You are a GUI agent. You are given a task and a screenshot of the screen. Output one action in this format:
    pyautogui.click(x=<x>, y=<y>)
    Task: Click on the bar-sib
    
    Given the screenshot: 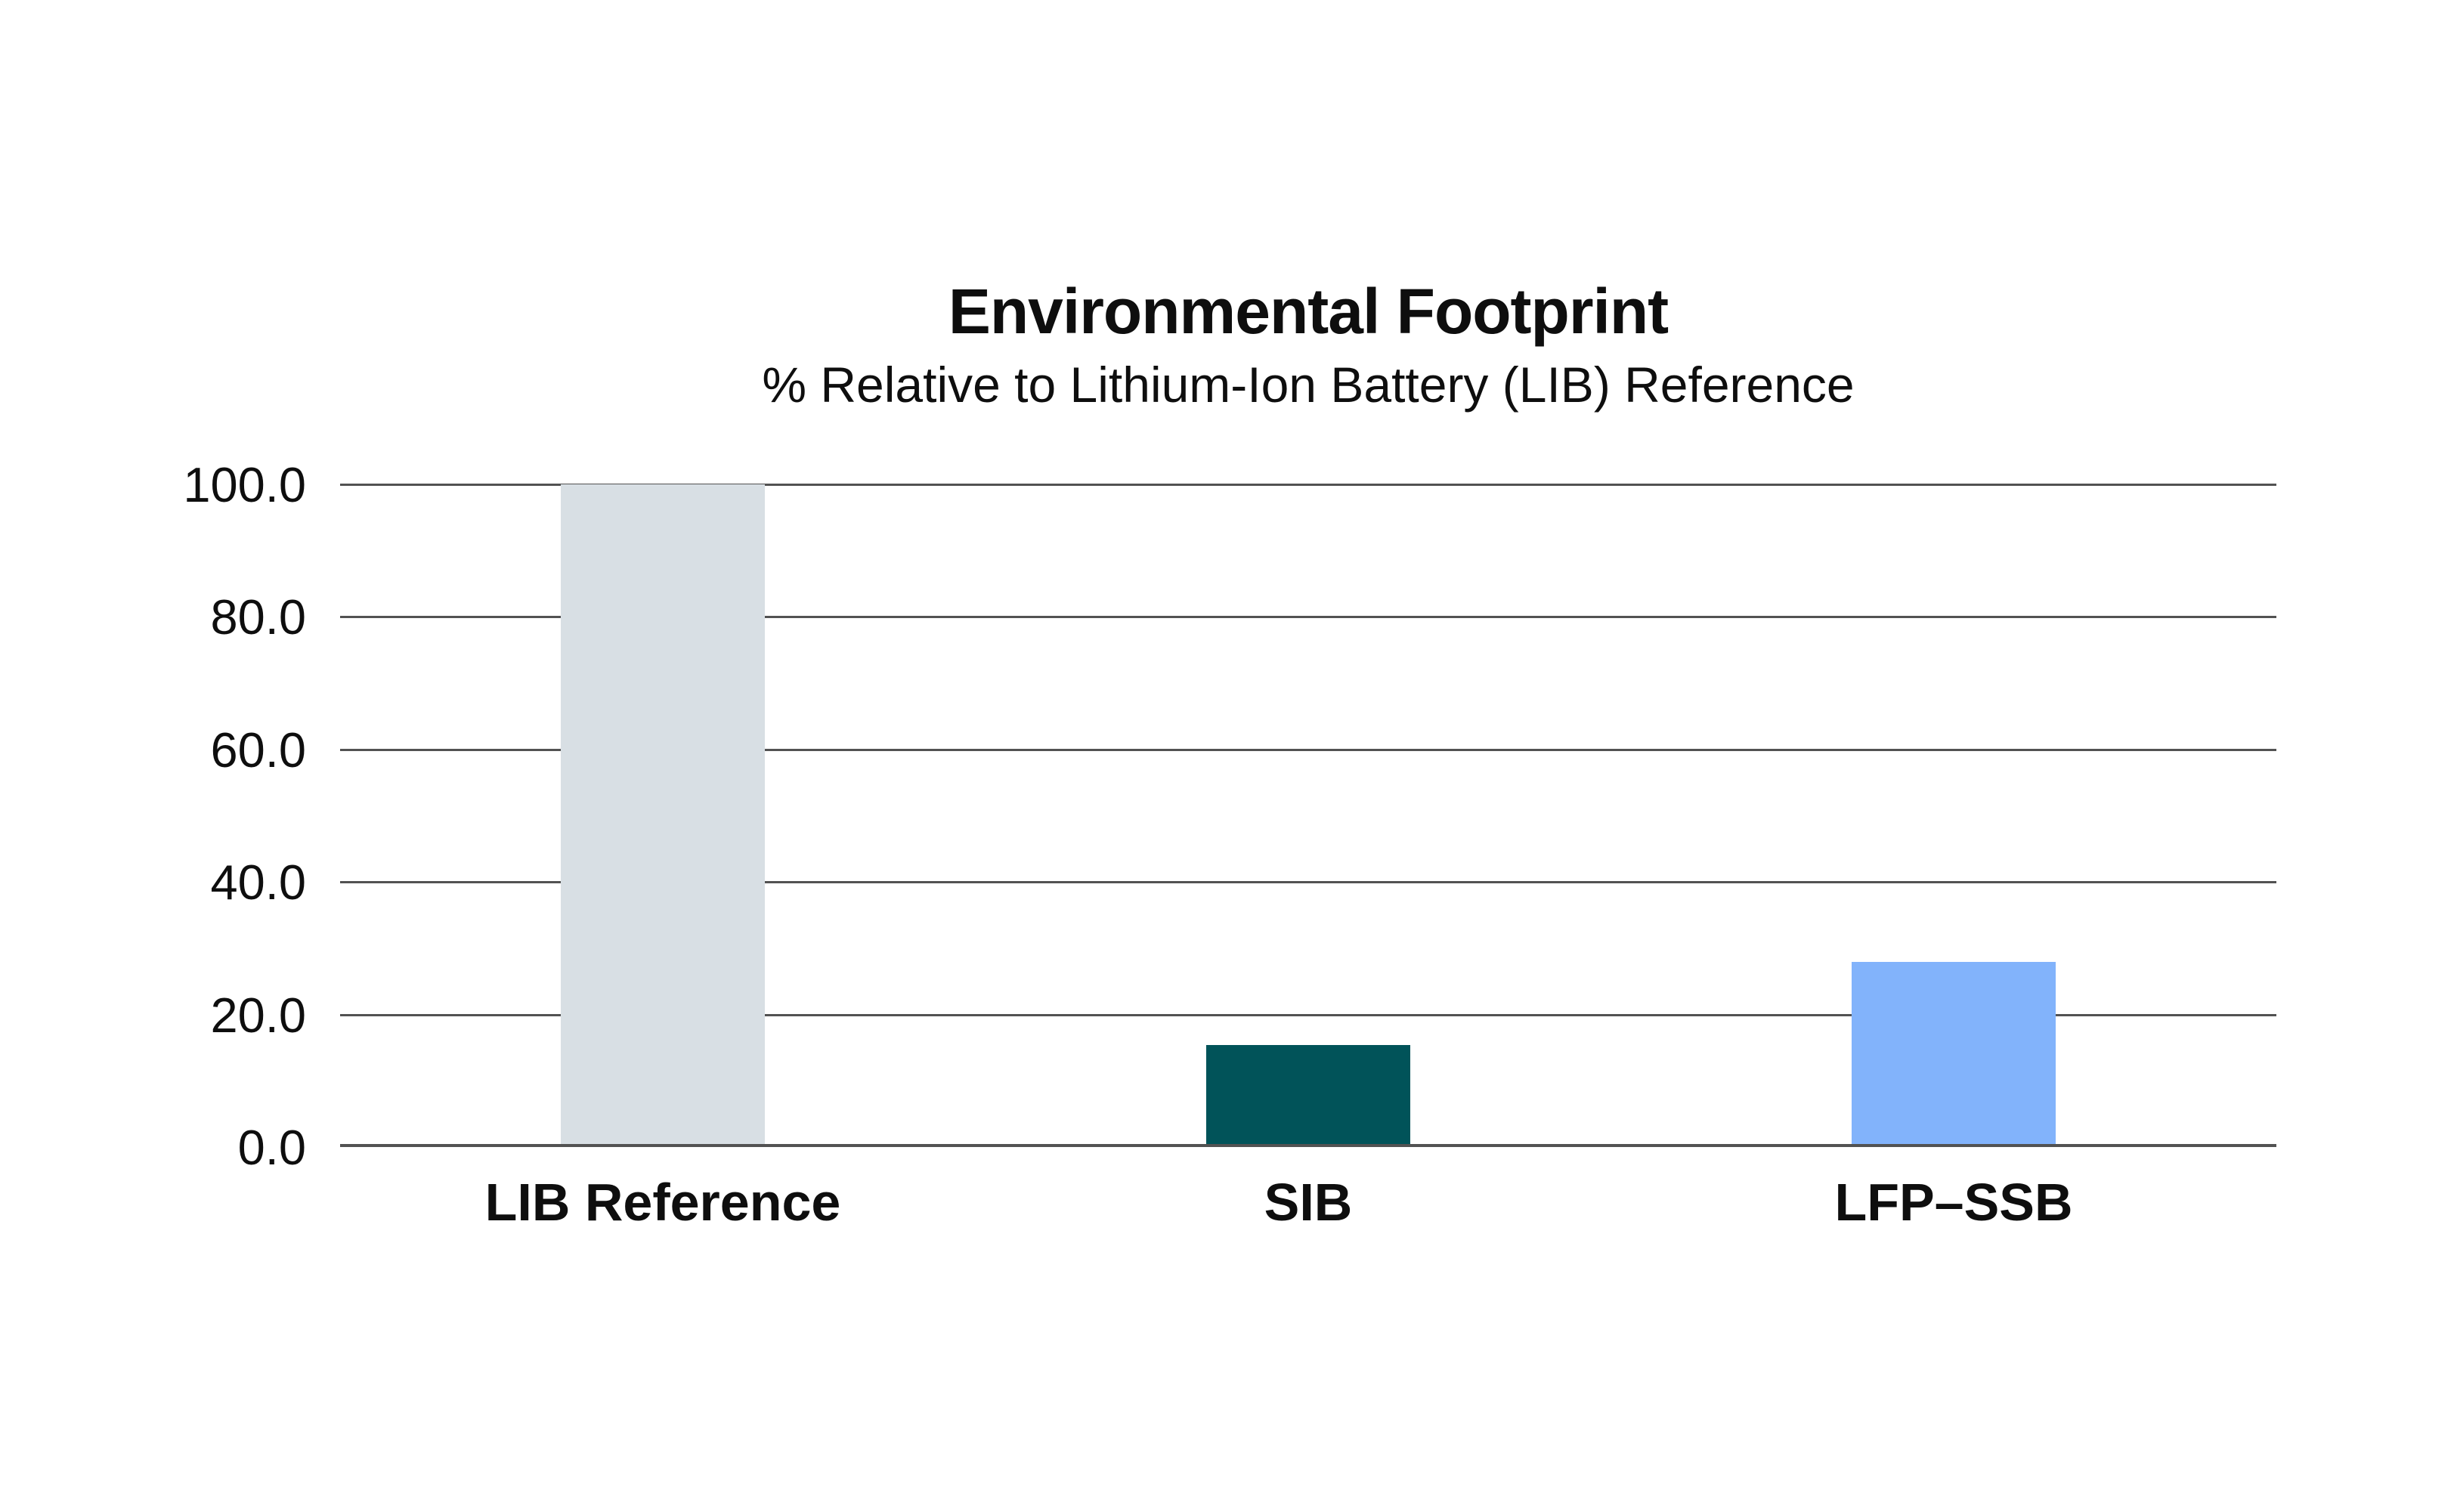 What is the action you would take?
    pyautogui.click(x=1308, y=1095)
    